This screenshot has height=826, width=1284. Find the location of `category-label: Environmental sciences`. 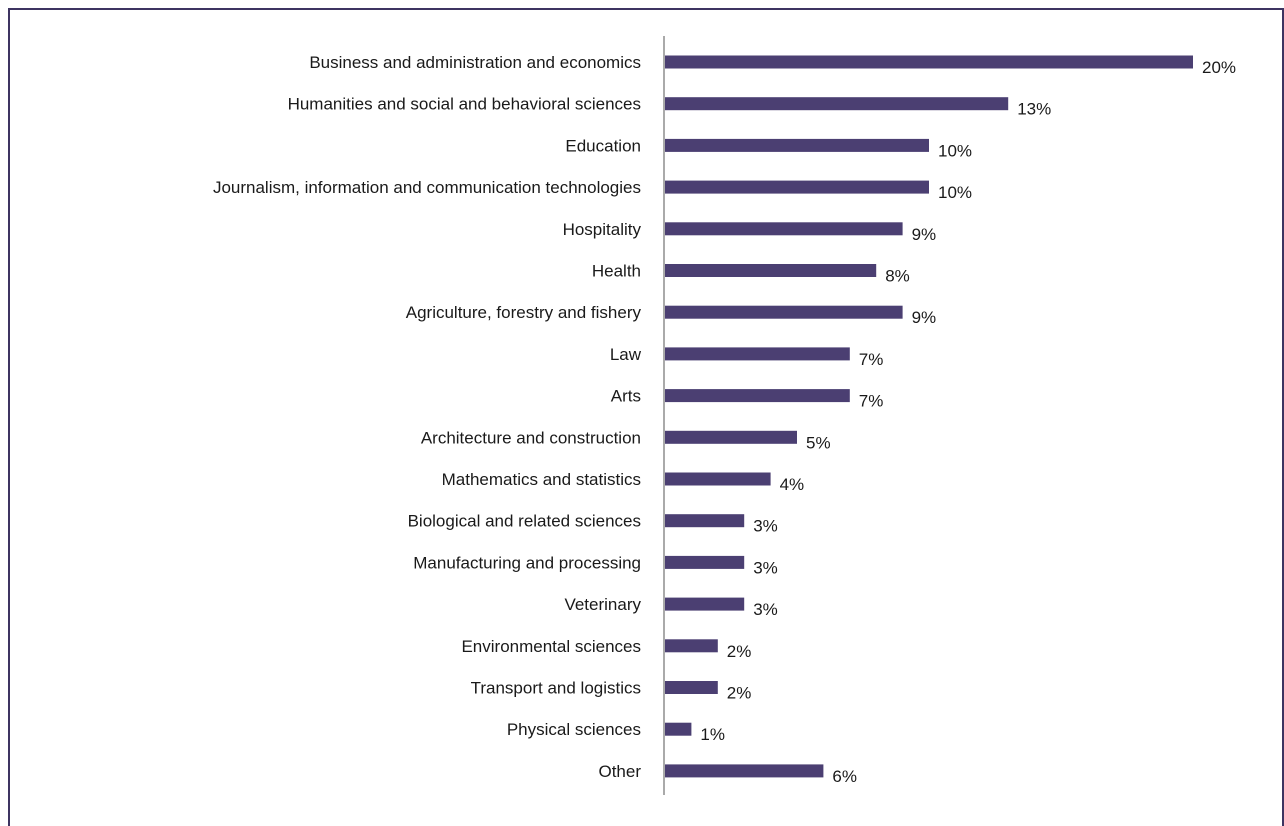

category-label: Environmental sciences is located at coordinates (551, 646).